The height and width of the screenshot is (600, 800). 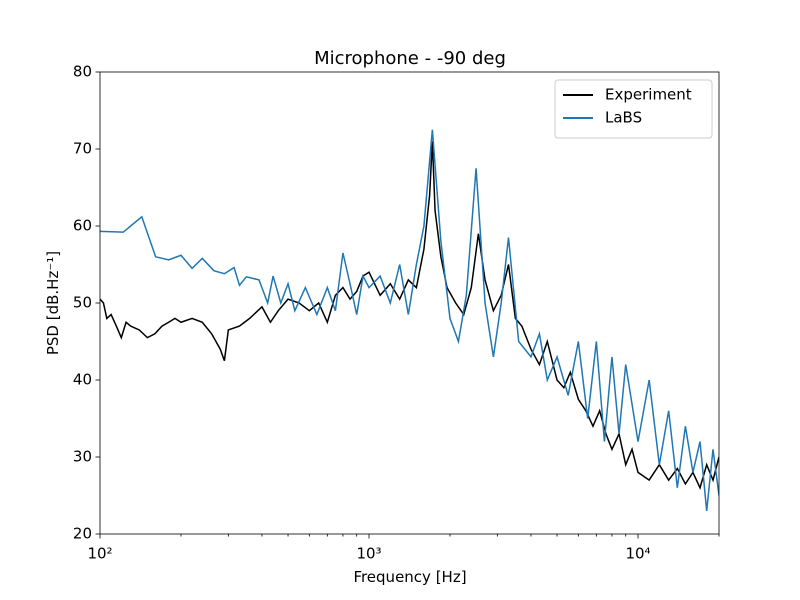 I want to click on x-tick-label: 10³, so click(x=368, y=554).